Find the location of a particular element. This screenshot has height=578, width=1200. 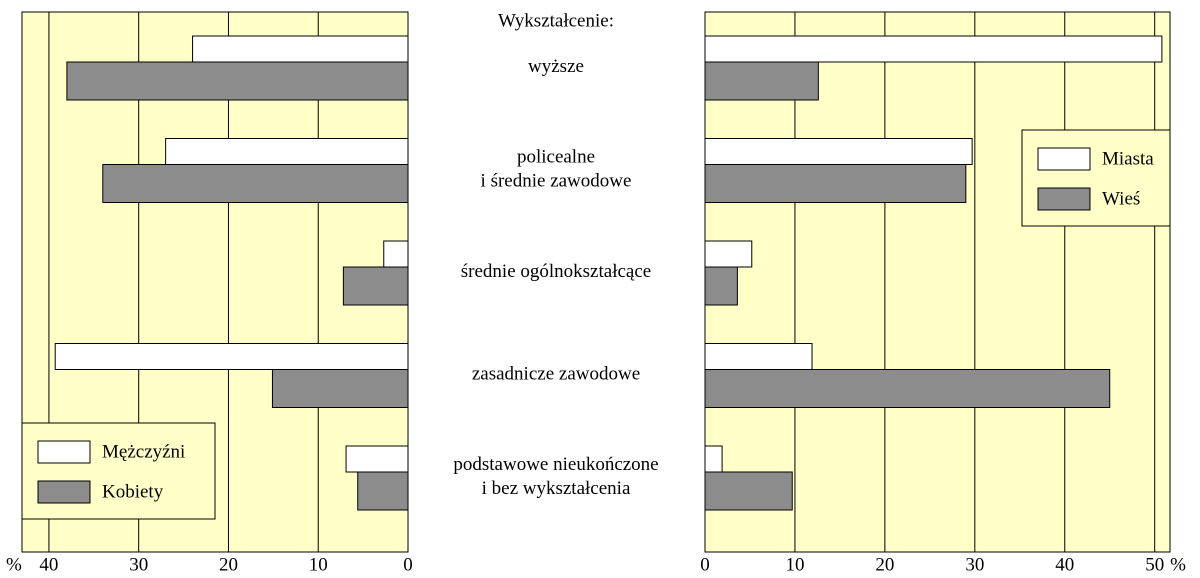

x-tick-label: 50 is located at coordinates (1154, 564).